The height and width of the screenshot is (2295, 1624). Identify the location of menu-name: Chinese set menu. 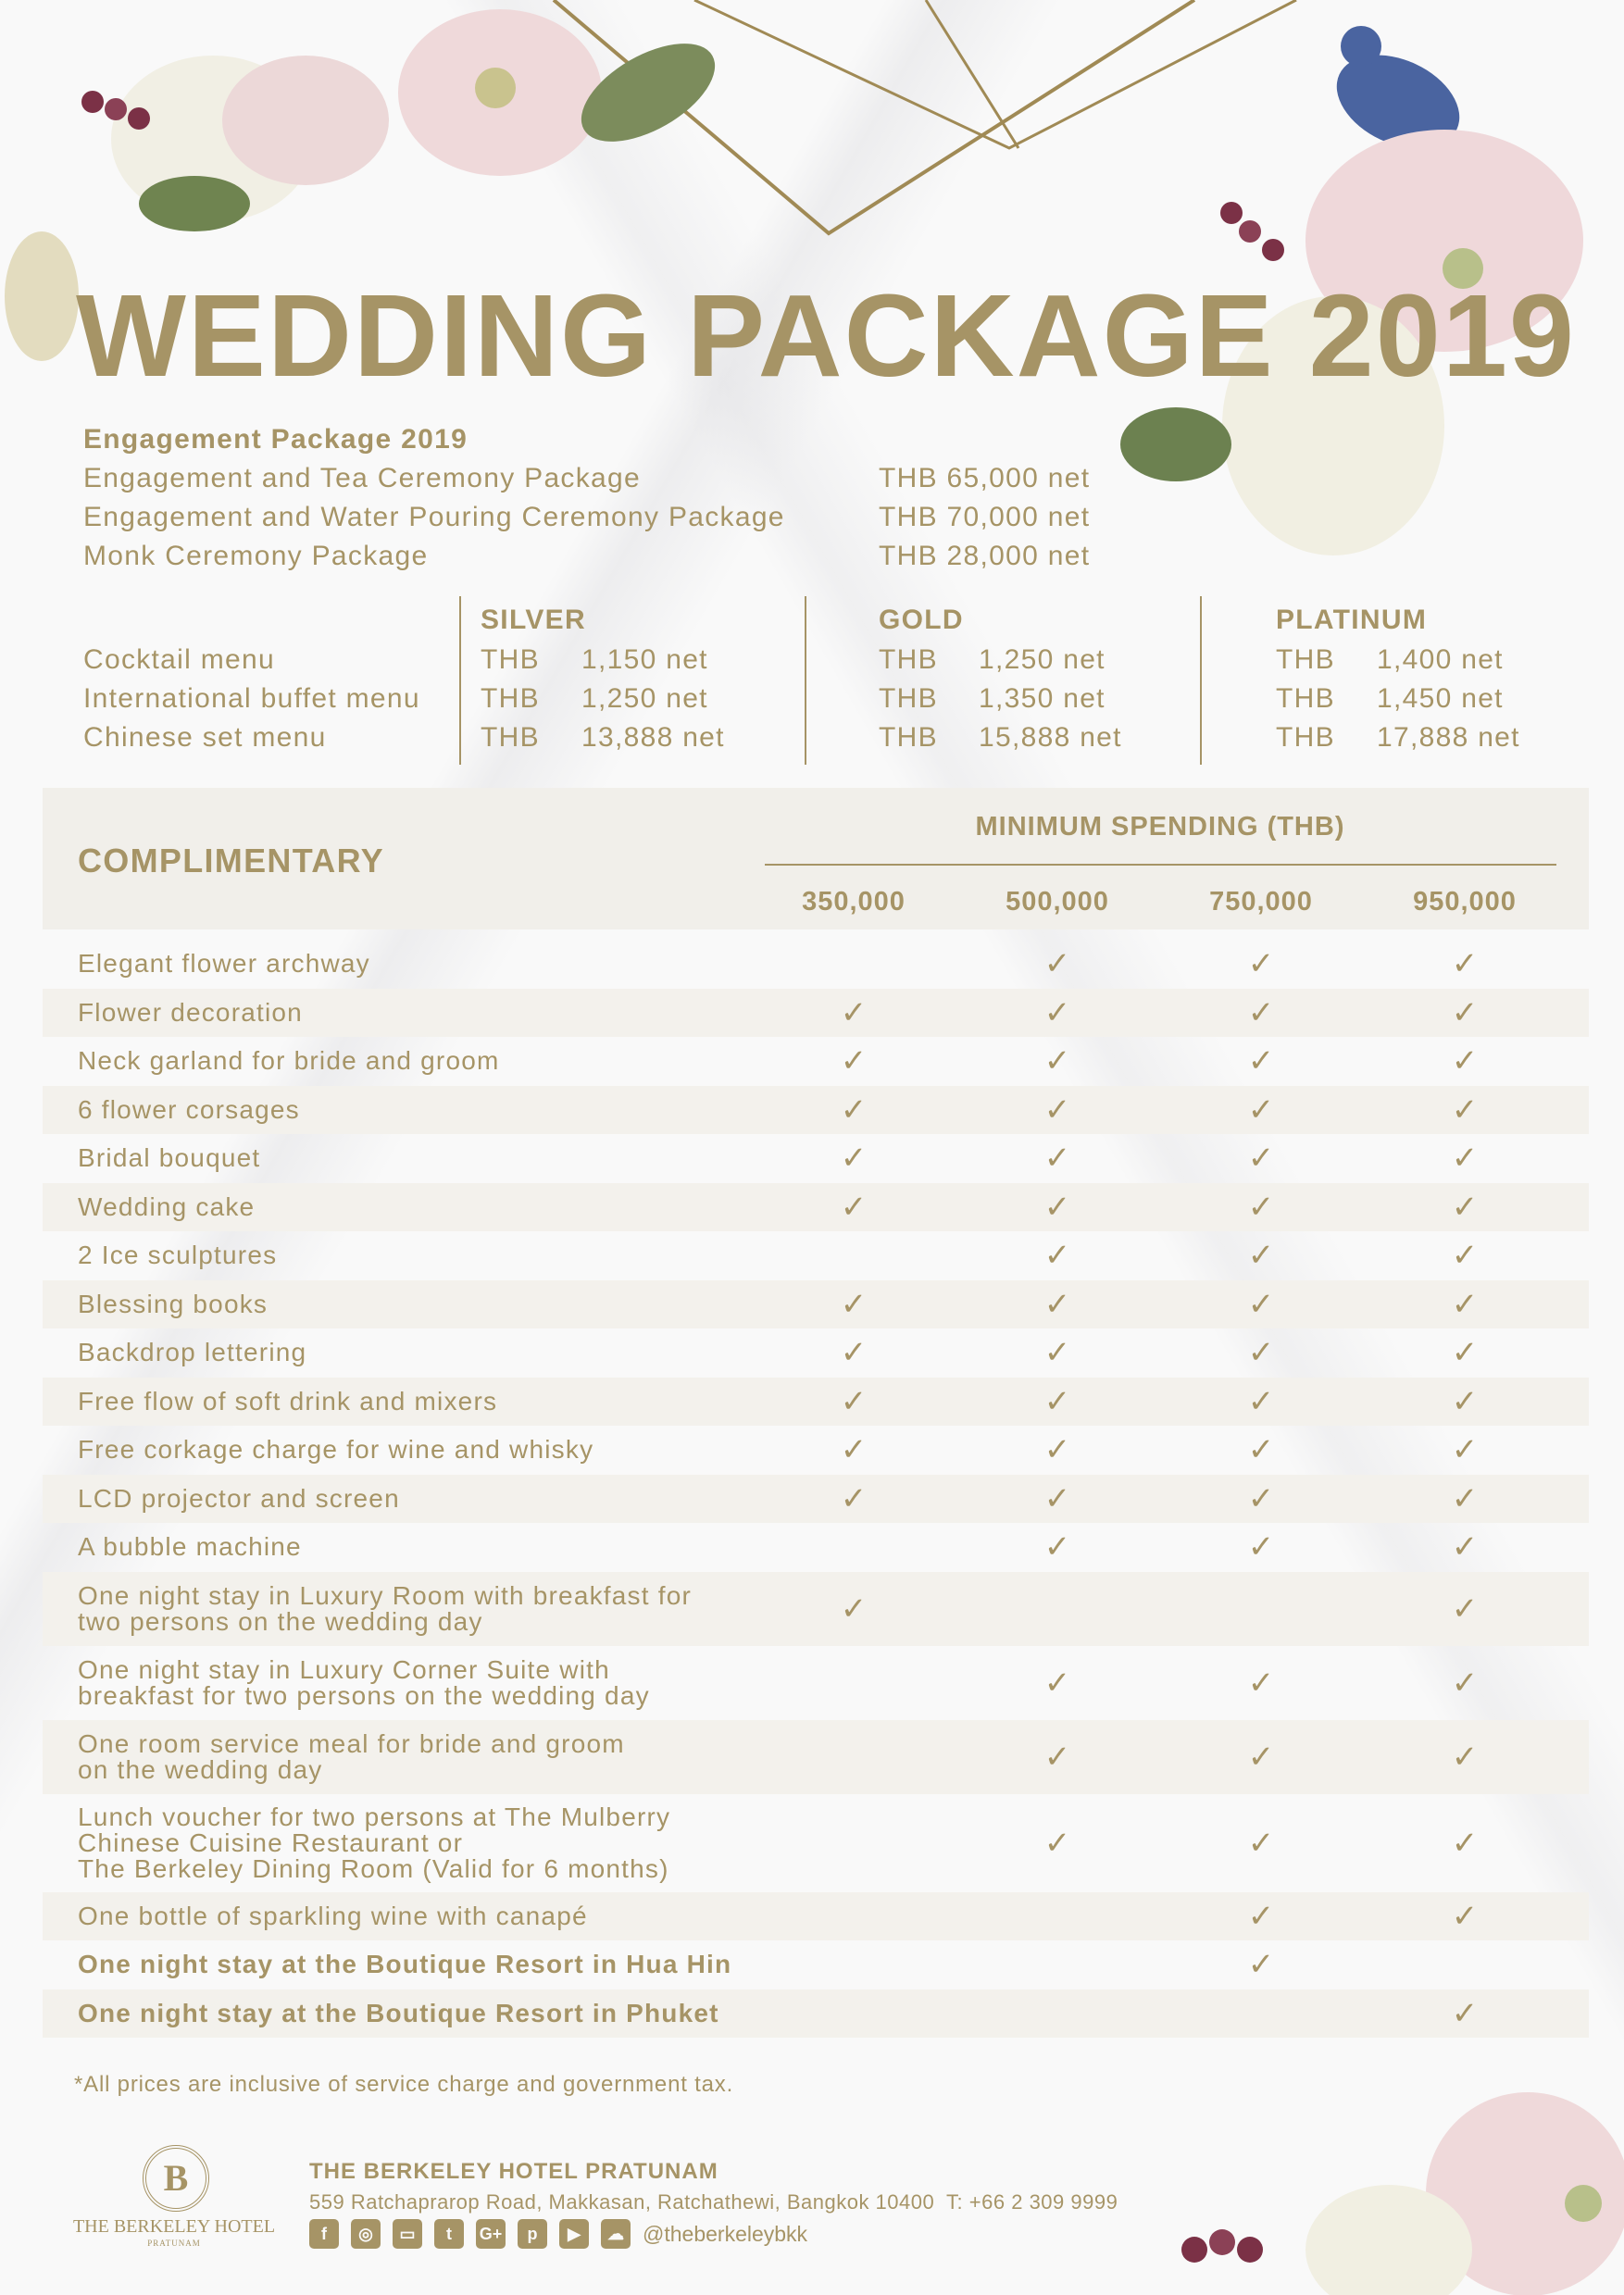
(205, 737).